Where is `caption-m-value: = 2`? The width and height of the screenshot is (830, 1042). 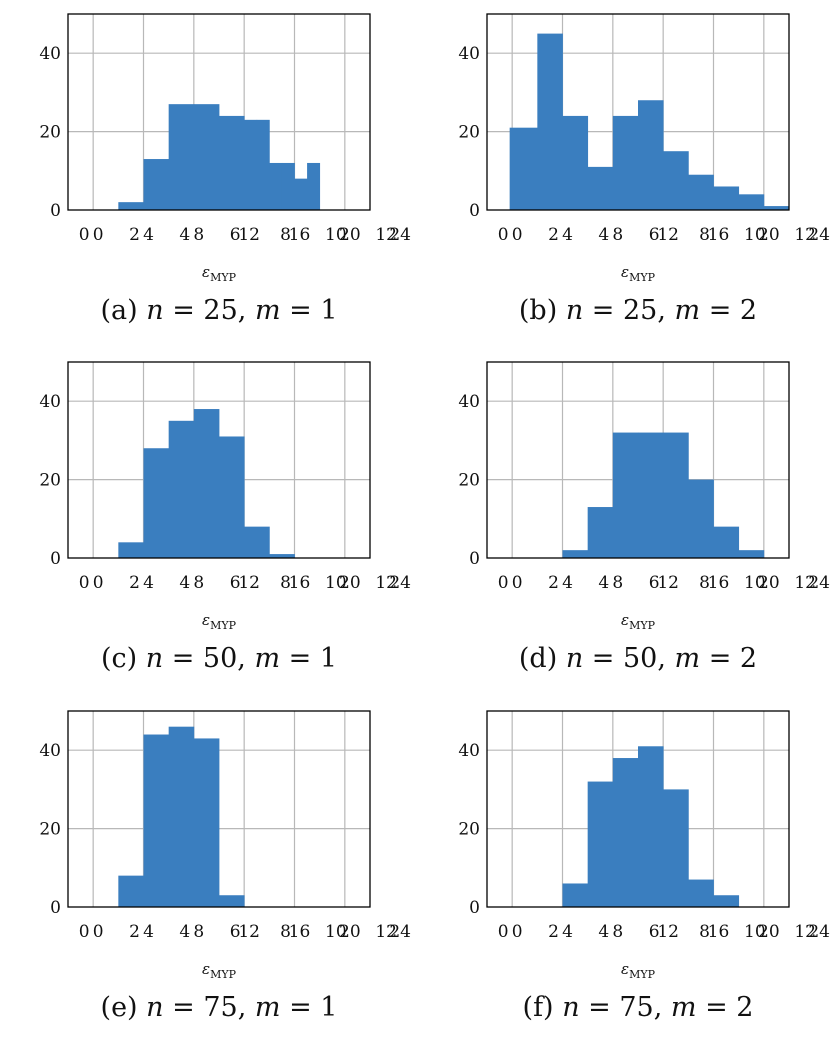 caption-m-value: = 2 is located at coordinates (728, 658).